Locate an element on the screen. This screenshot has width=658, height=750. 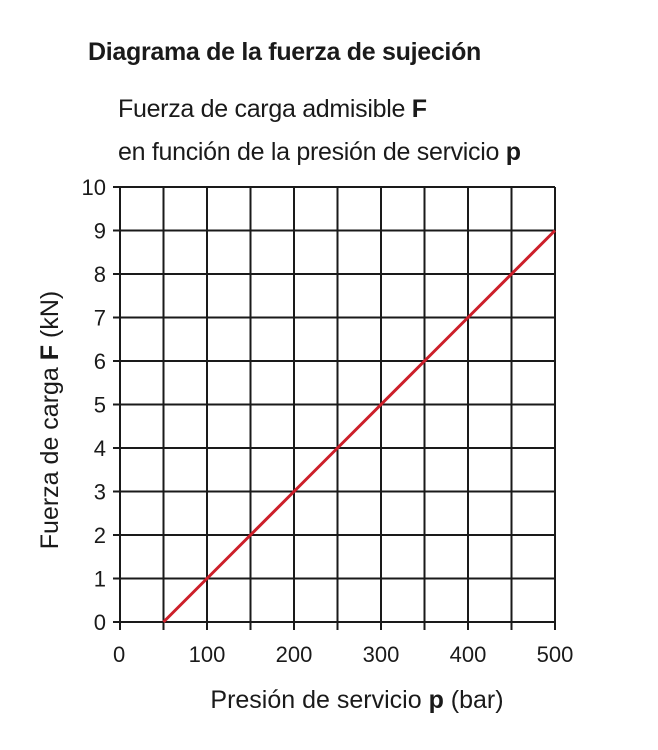
y-axis-label: Fuerza de carga F (kN) is located at coordinates (50, 420).